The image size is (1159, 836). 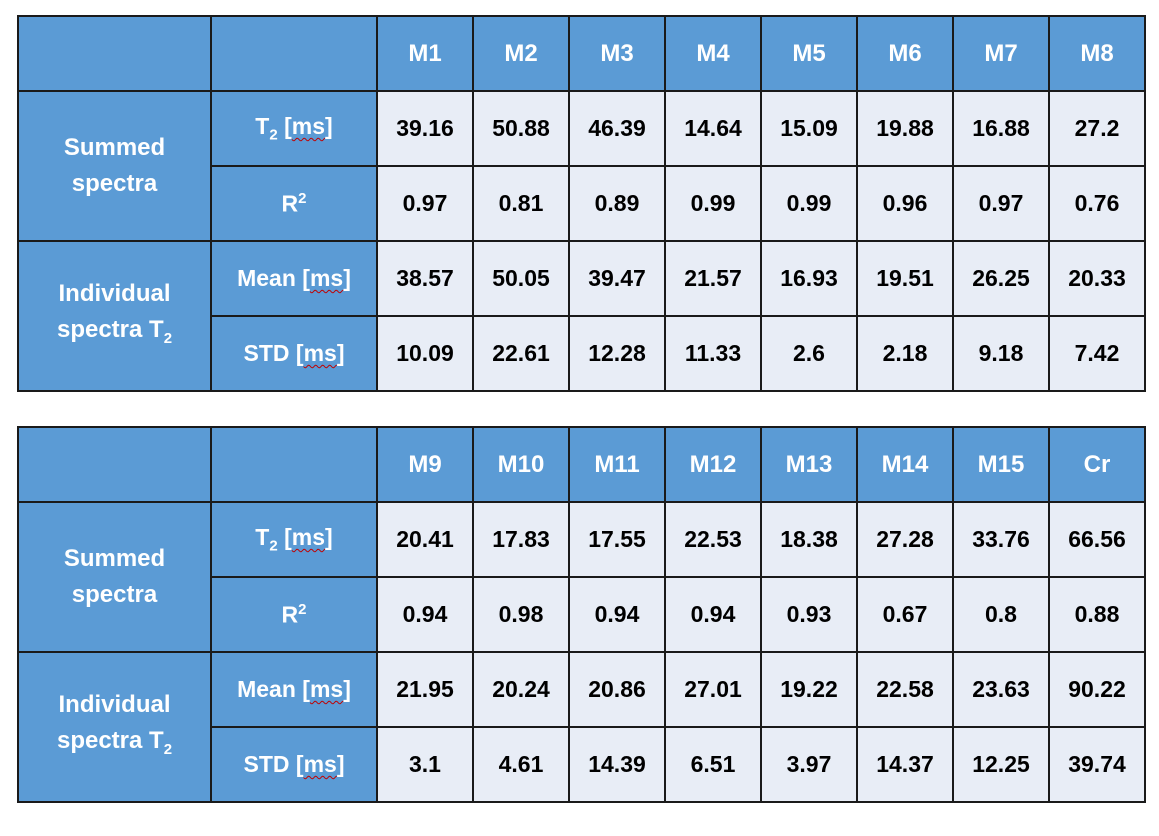 I want to click on column-header: M1, so click(x=425, y=53).